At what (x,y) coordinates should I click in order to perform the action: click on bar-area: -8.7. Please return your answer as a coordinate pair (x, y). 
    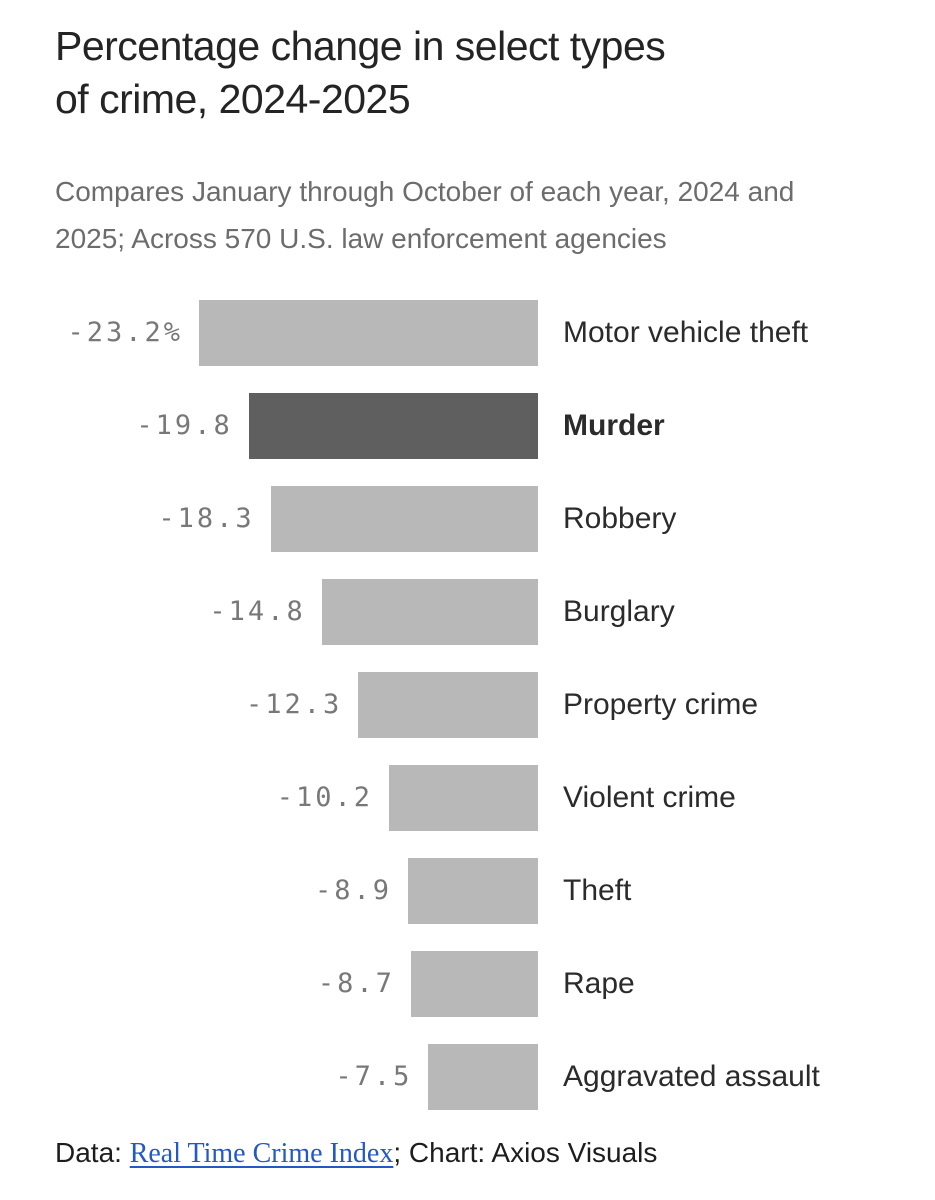
    Looking at the image, I should click on (296, 983).